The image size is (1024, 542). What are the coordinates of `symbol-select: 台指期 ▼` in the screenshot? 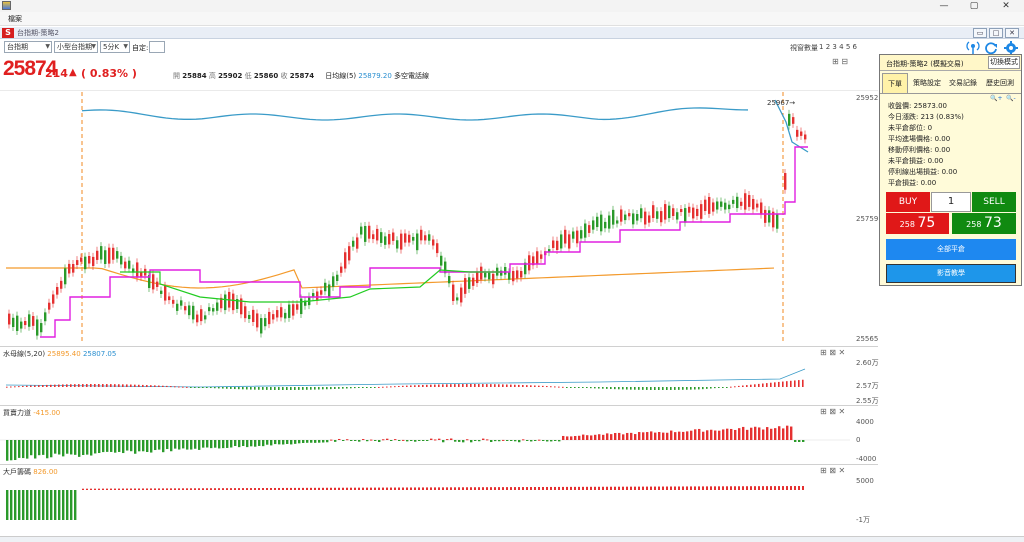 It's located at (28, 47).